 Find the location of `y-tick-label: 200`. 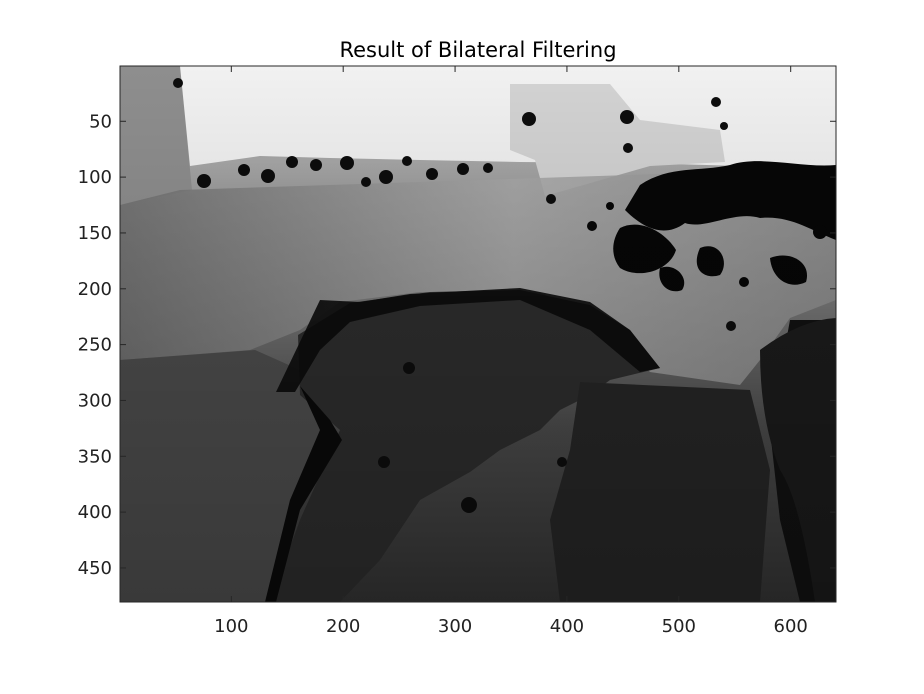

y-tick-label: 200 is located at coordinates (95, 289).